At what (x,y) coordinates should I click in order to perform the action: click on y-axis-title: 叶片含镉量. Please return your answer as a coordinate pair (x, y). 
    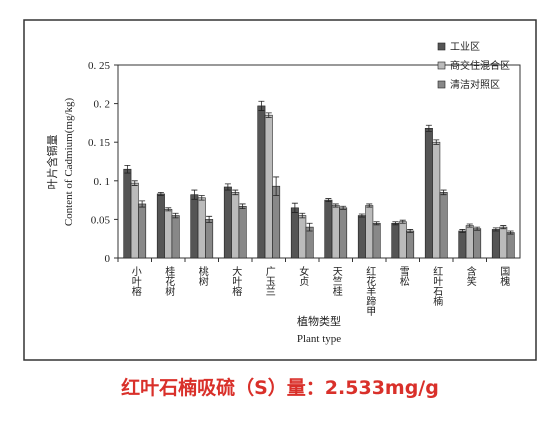
    Looking at the image, I should click on (52, 162).